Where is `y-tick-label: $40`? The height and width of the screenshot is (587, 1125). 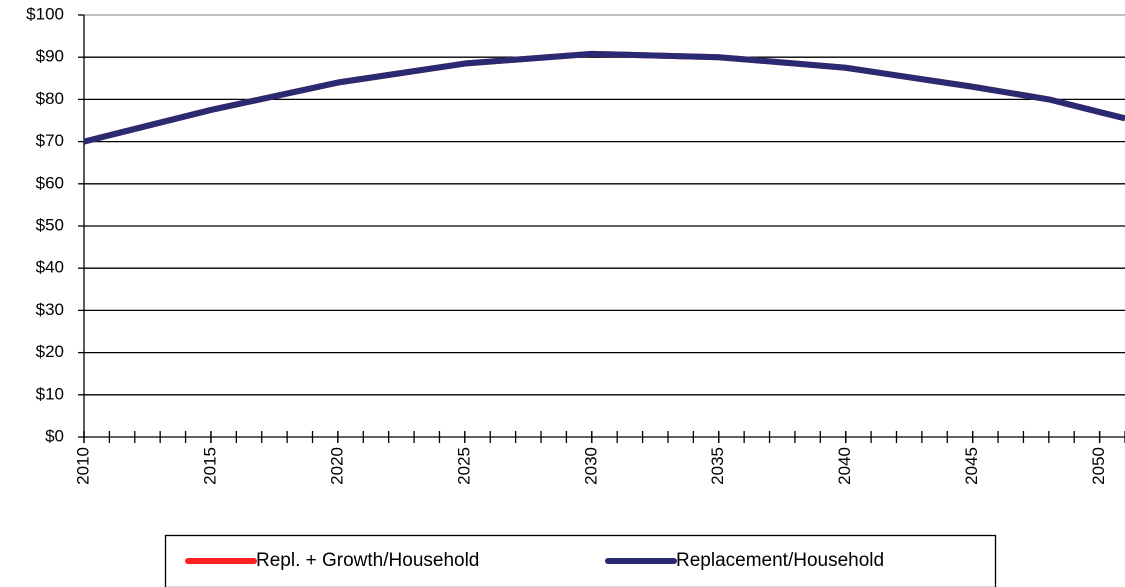
y-tick-label: $40 is located at coordinates (50, 267).